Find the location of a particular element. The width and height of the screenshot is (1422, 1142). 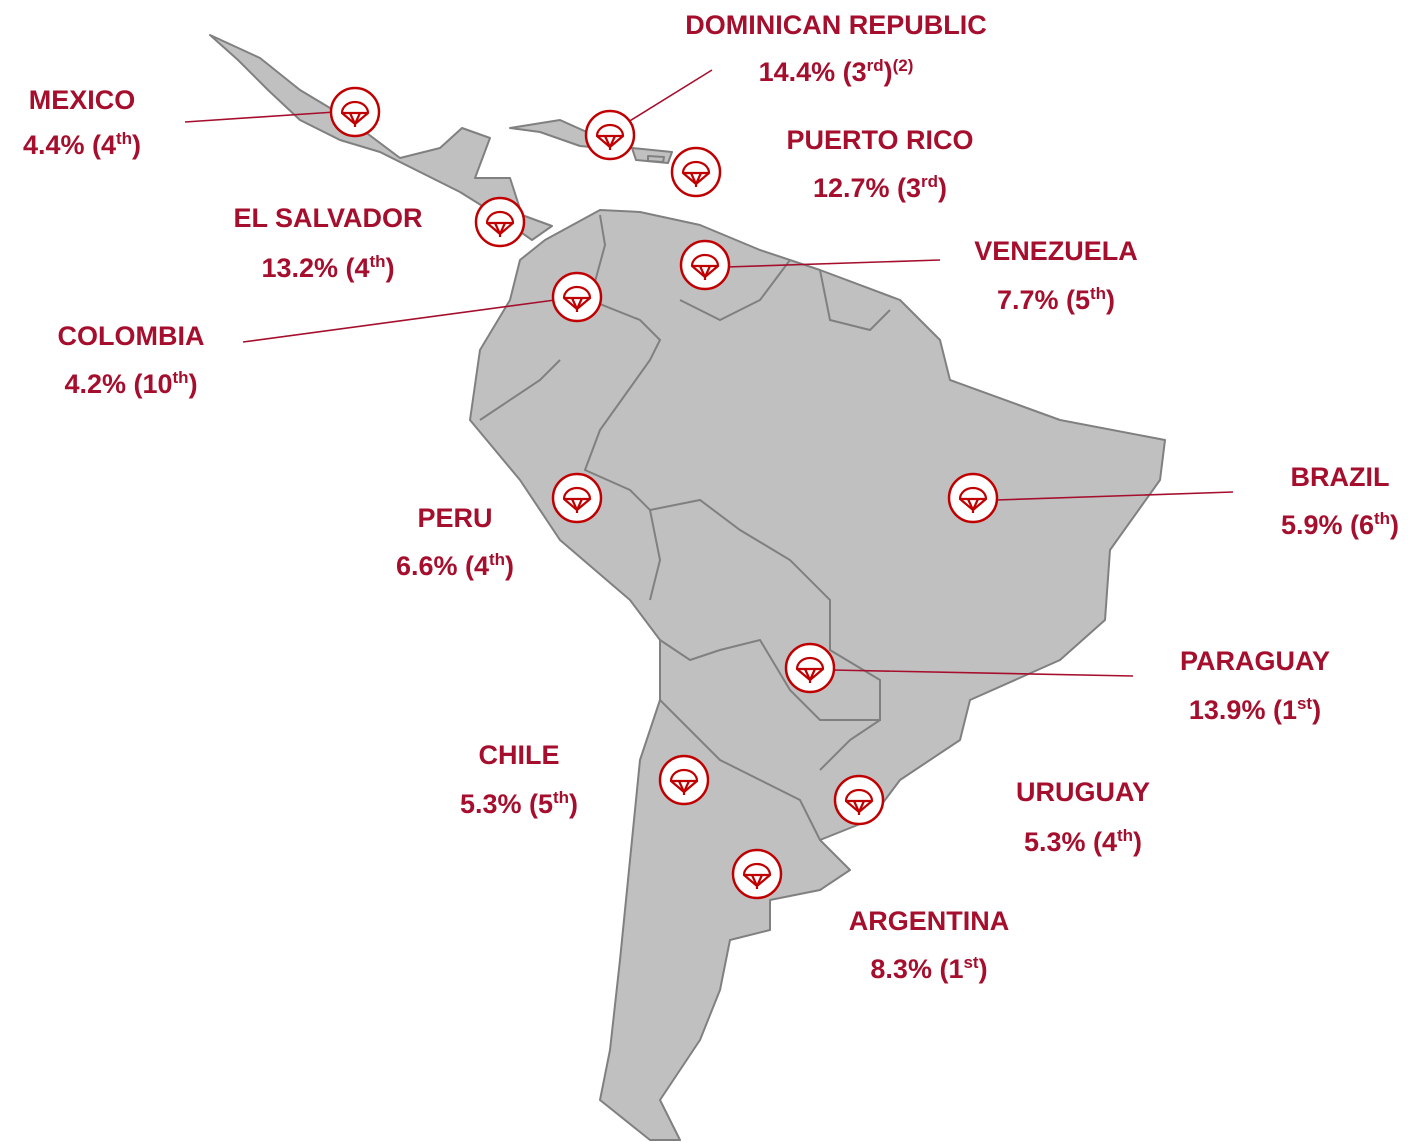

share-text: 4.4% (4 is located at coordinates (69, 145).